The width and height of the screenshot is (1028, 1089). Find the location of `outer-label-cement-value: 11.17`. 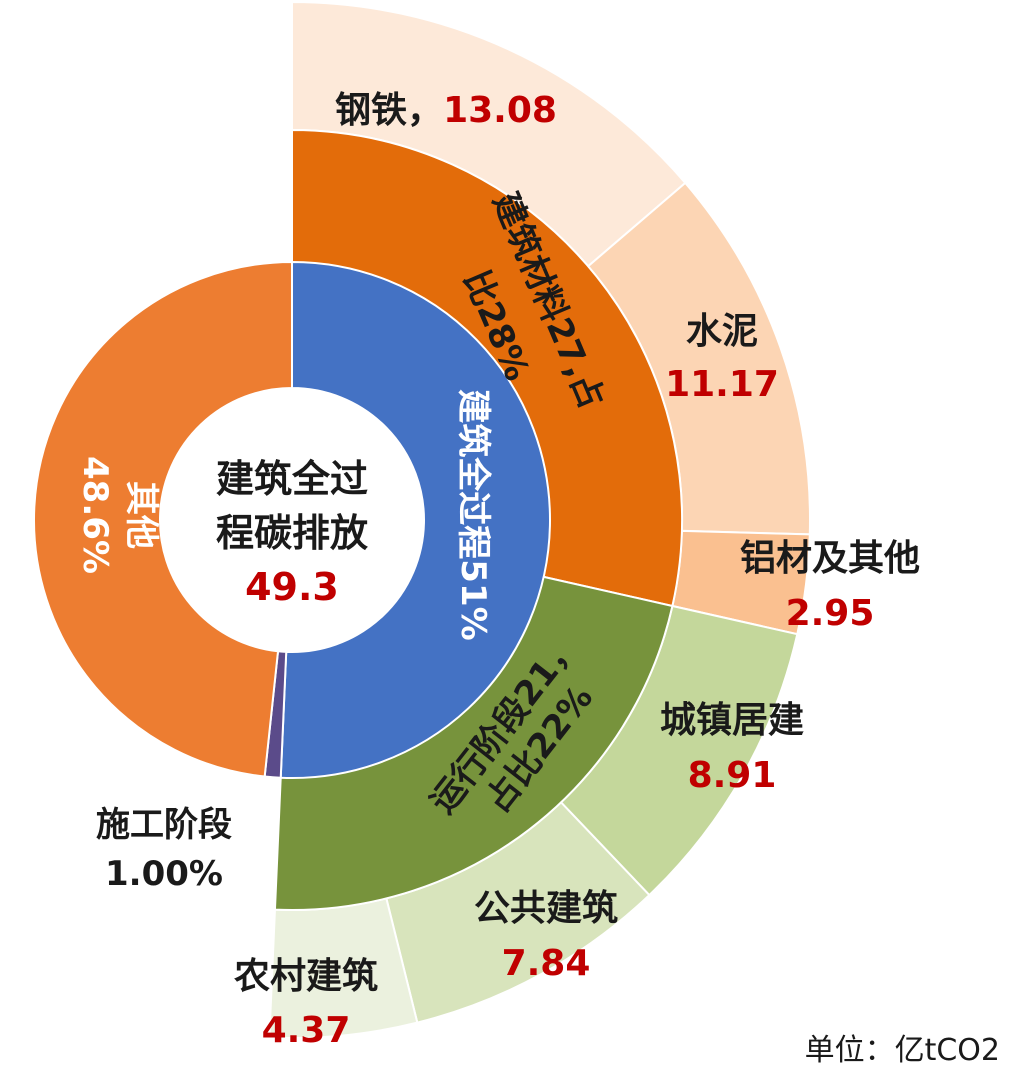

outer-label-cement-value: 11.17 is located at coordinates (722, 384).